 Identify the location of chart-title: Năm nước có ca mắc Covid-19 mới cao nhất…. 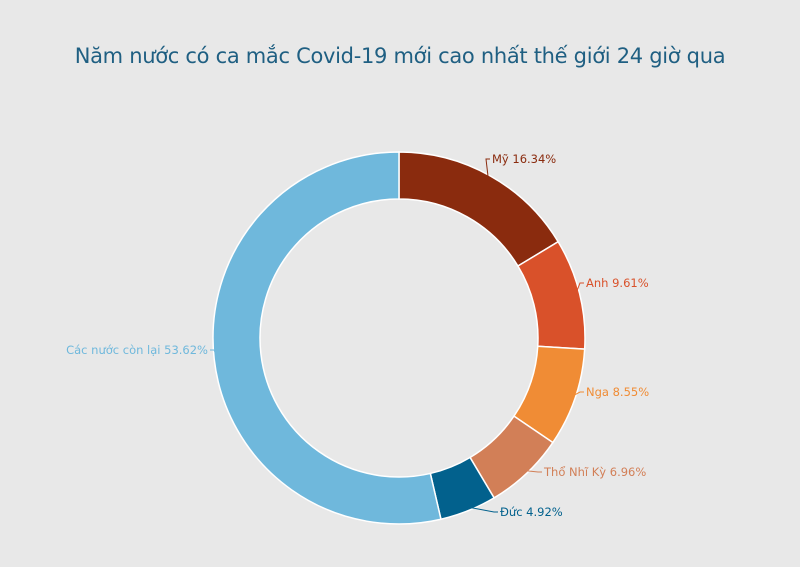
(400, 56).